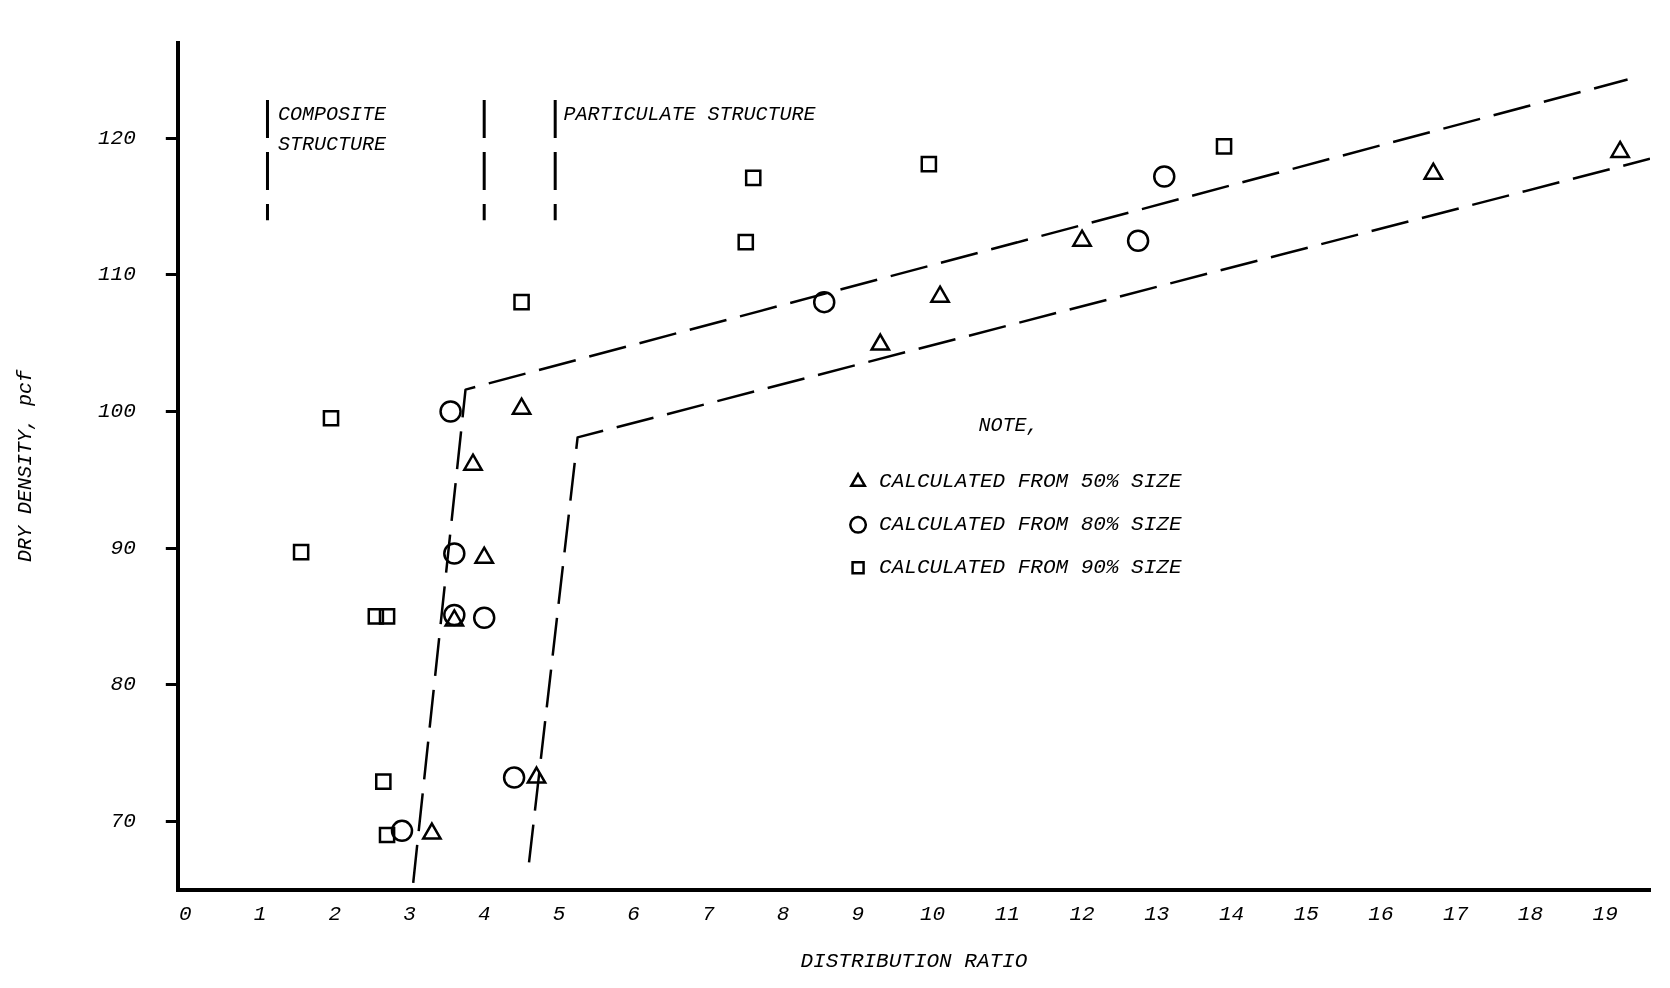  Describe the element at coordinates (332, 129) in the screenshot. I see `annotation: COMPOSITE STRUCTURE` at that location.